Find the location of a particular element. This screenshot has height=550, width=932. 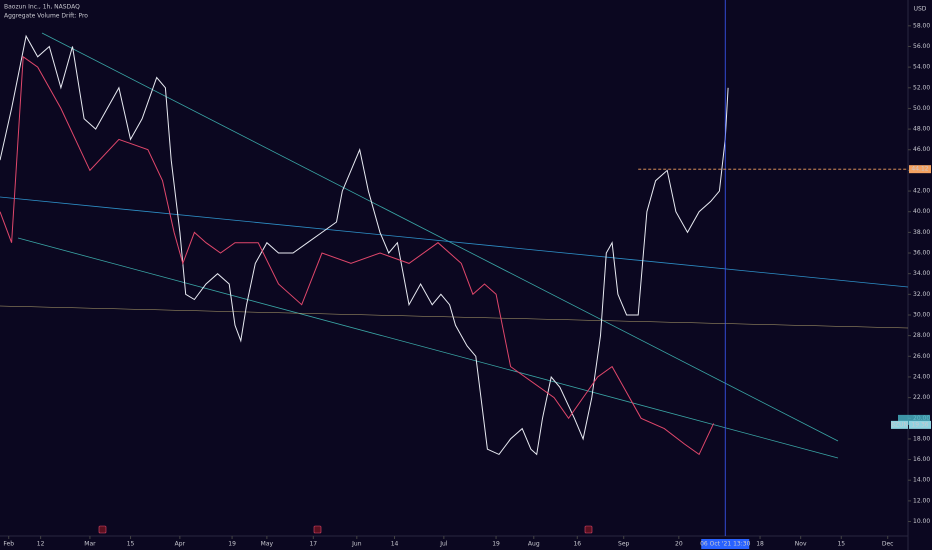

x-tick-label: 20 is located at coordinates (679, 544).